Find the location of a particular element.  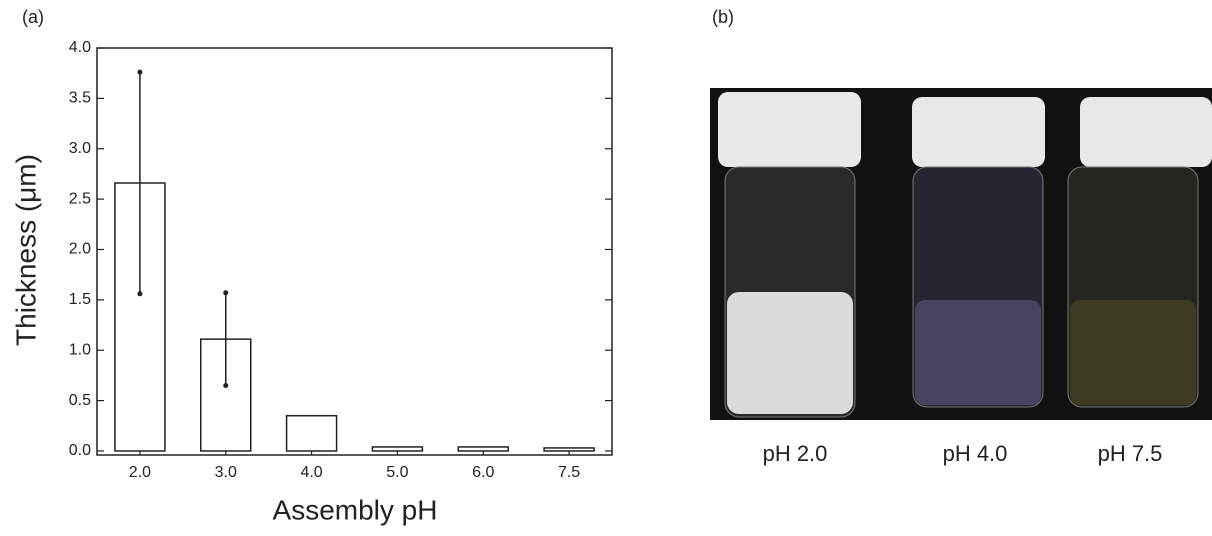

x-tick-label: 7.5 is located at coordinates (569, 472).